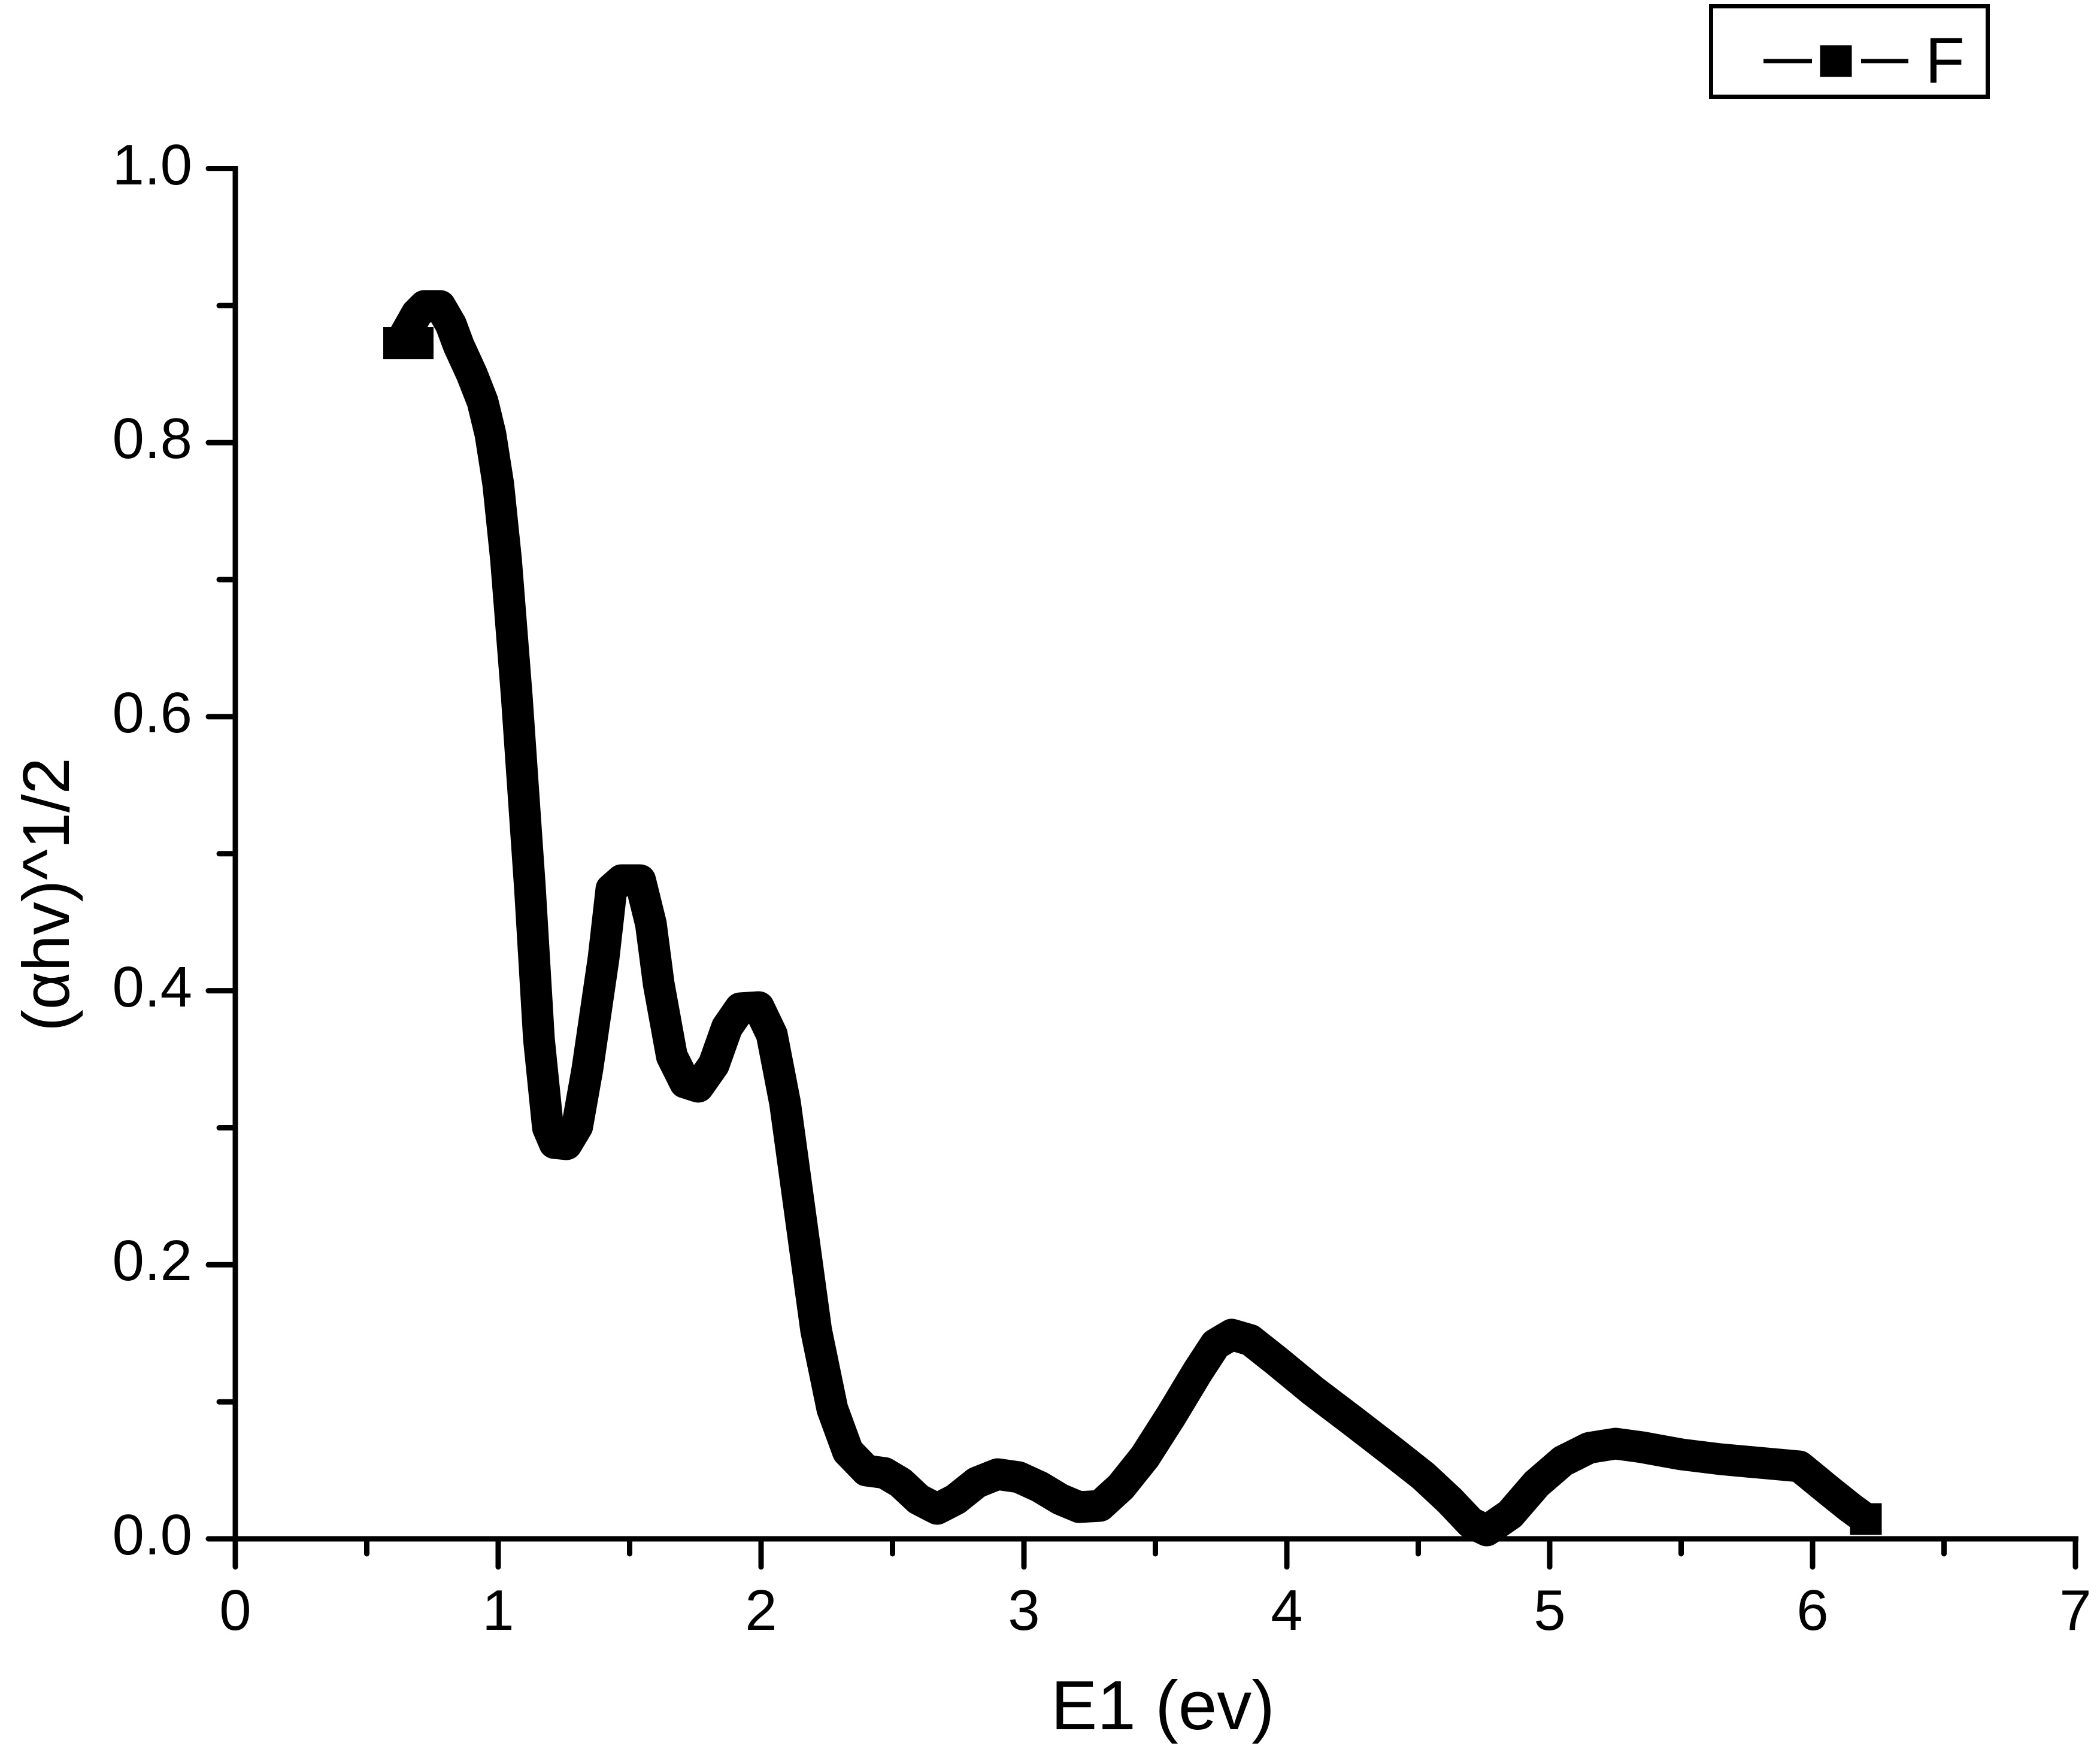 Image resolution: width=2100 pixels, height=1746 pixels. What do you see at coordinates (1286, 1610) in the screenshot?
I see `svg-text: 4` at bounding box center [1286, 1610].